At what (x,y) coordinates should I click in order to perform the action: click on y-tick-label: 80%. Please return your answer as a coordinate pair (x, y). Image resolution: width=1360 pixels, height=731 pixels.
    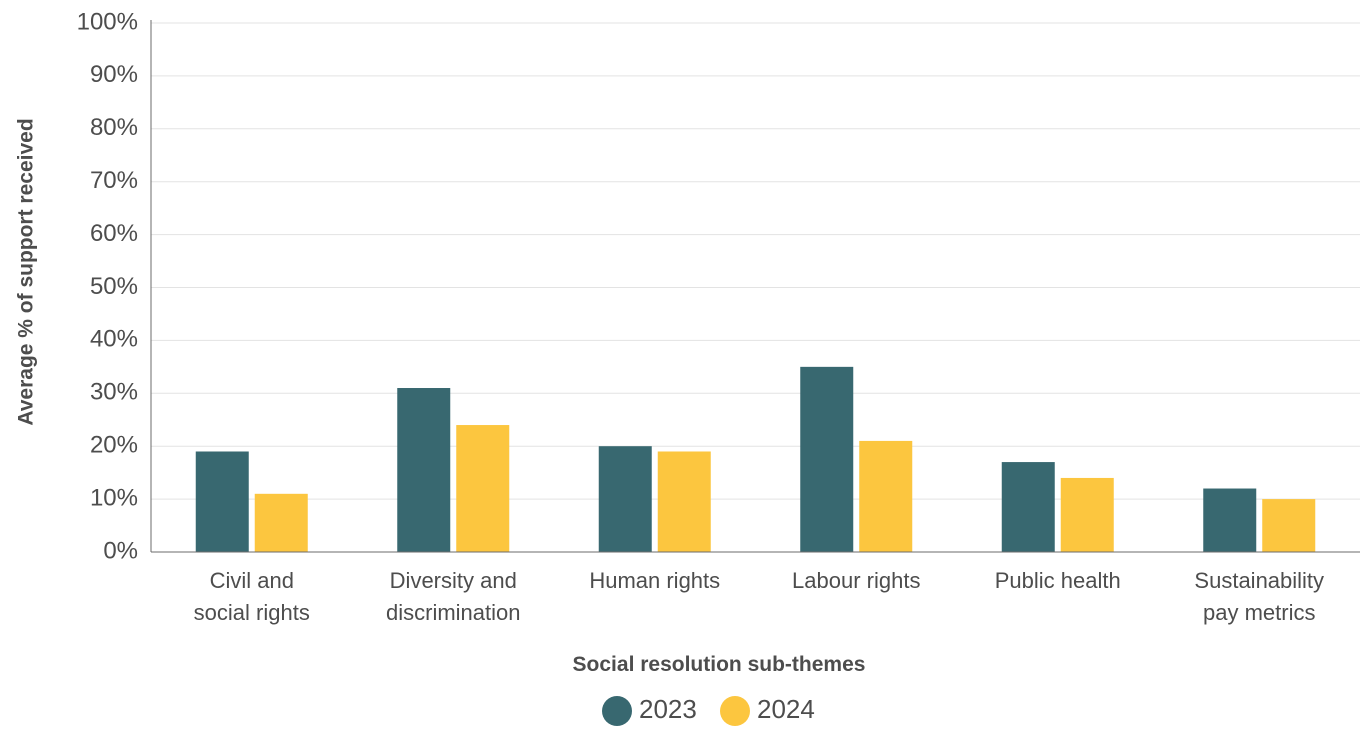
    Looking at the image, I should click on (114, 127).